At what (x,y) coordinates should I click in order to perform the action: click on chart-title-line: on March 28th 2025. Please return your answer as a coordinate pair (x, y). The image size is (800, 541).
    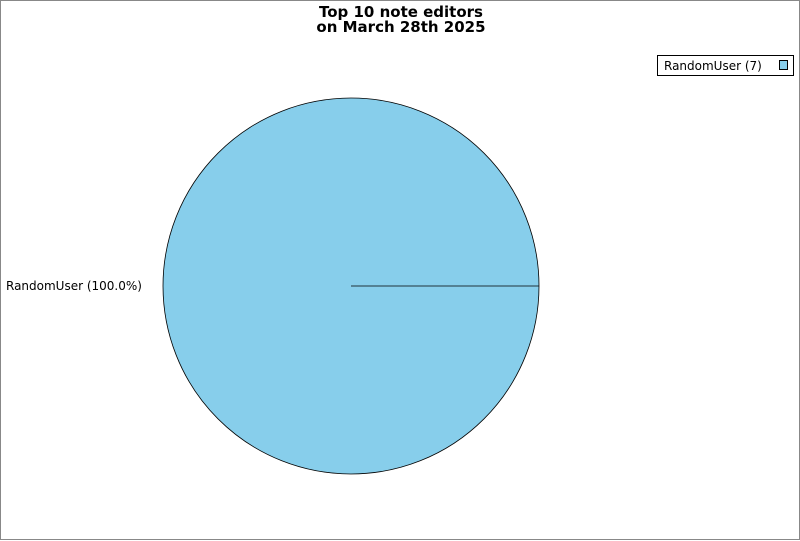
    Looking at the image, I should click on (400, 27).